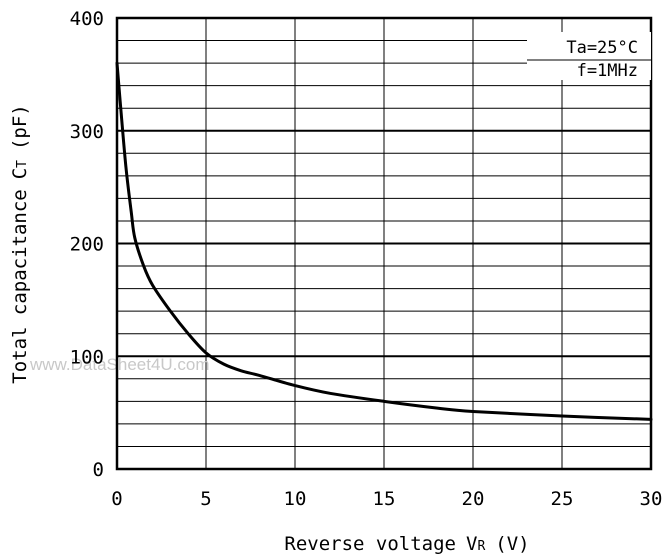 This screenshot has width=669, height=560. What do you see at coordinates (87, 357) in the screenshot?
I see `y-tick-label: 100` at bounding box center [87, 357].